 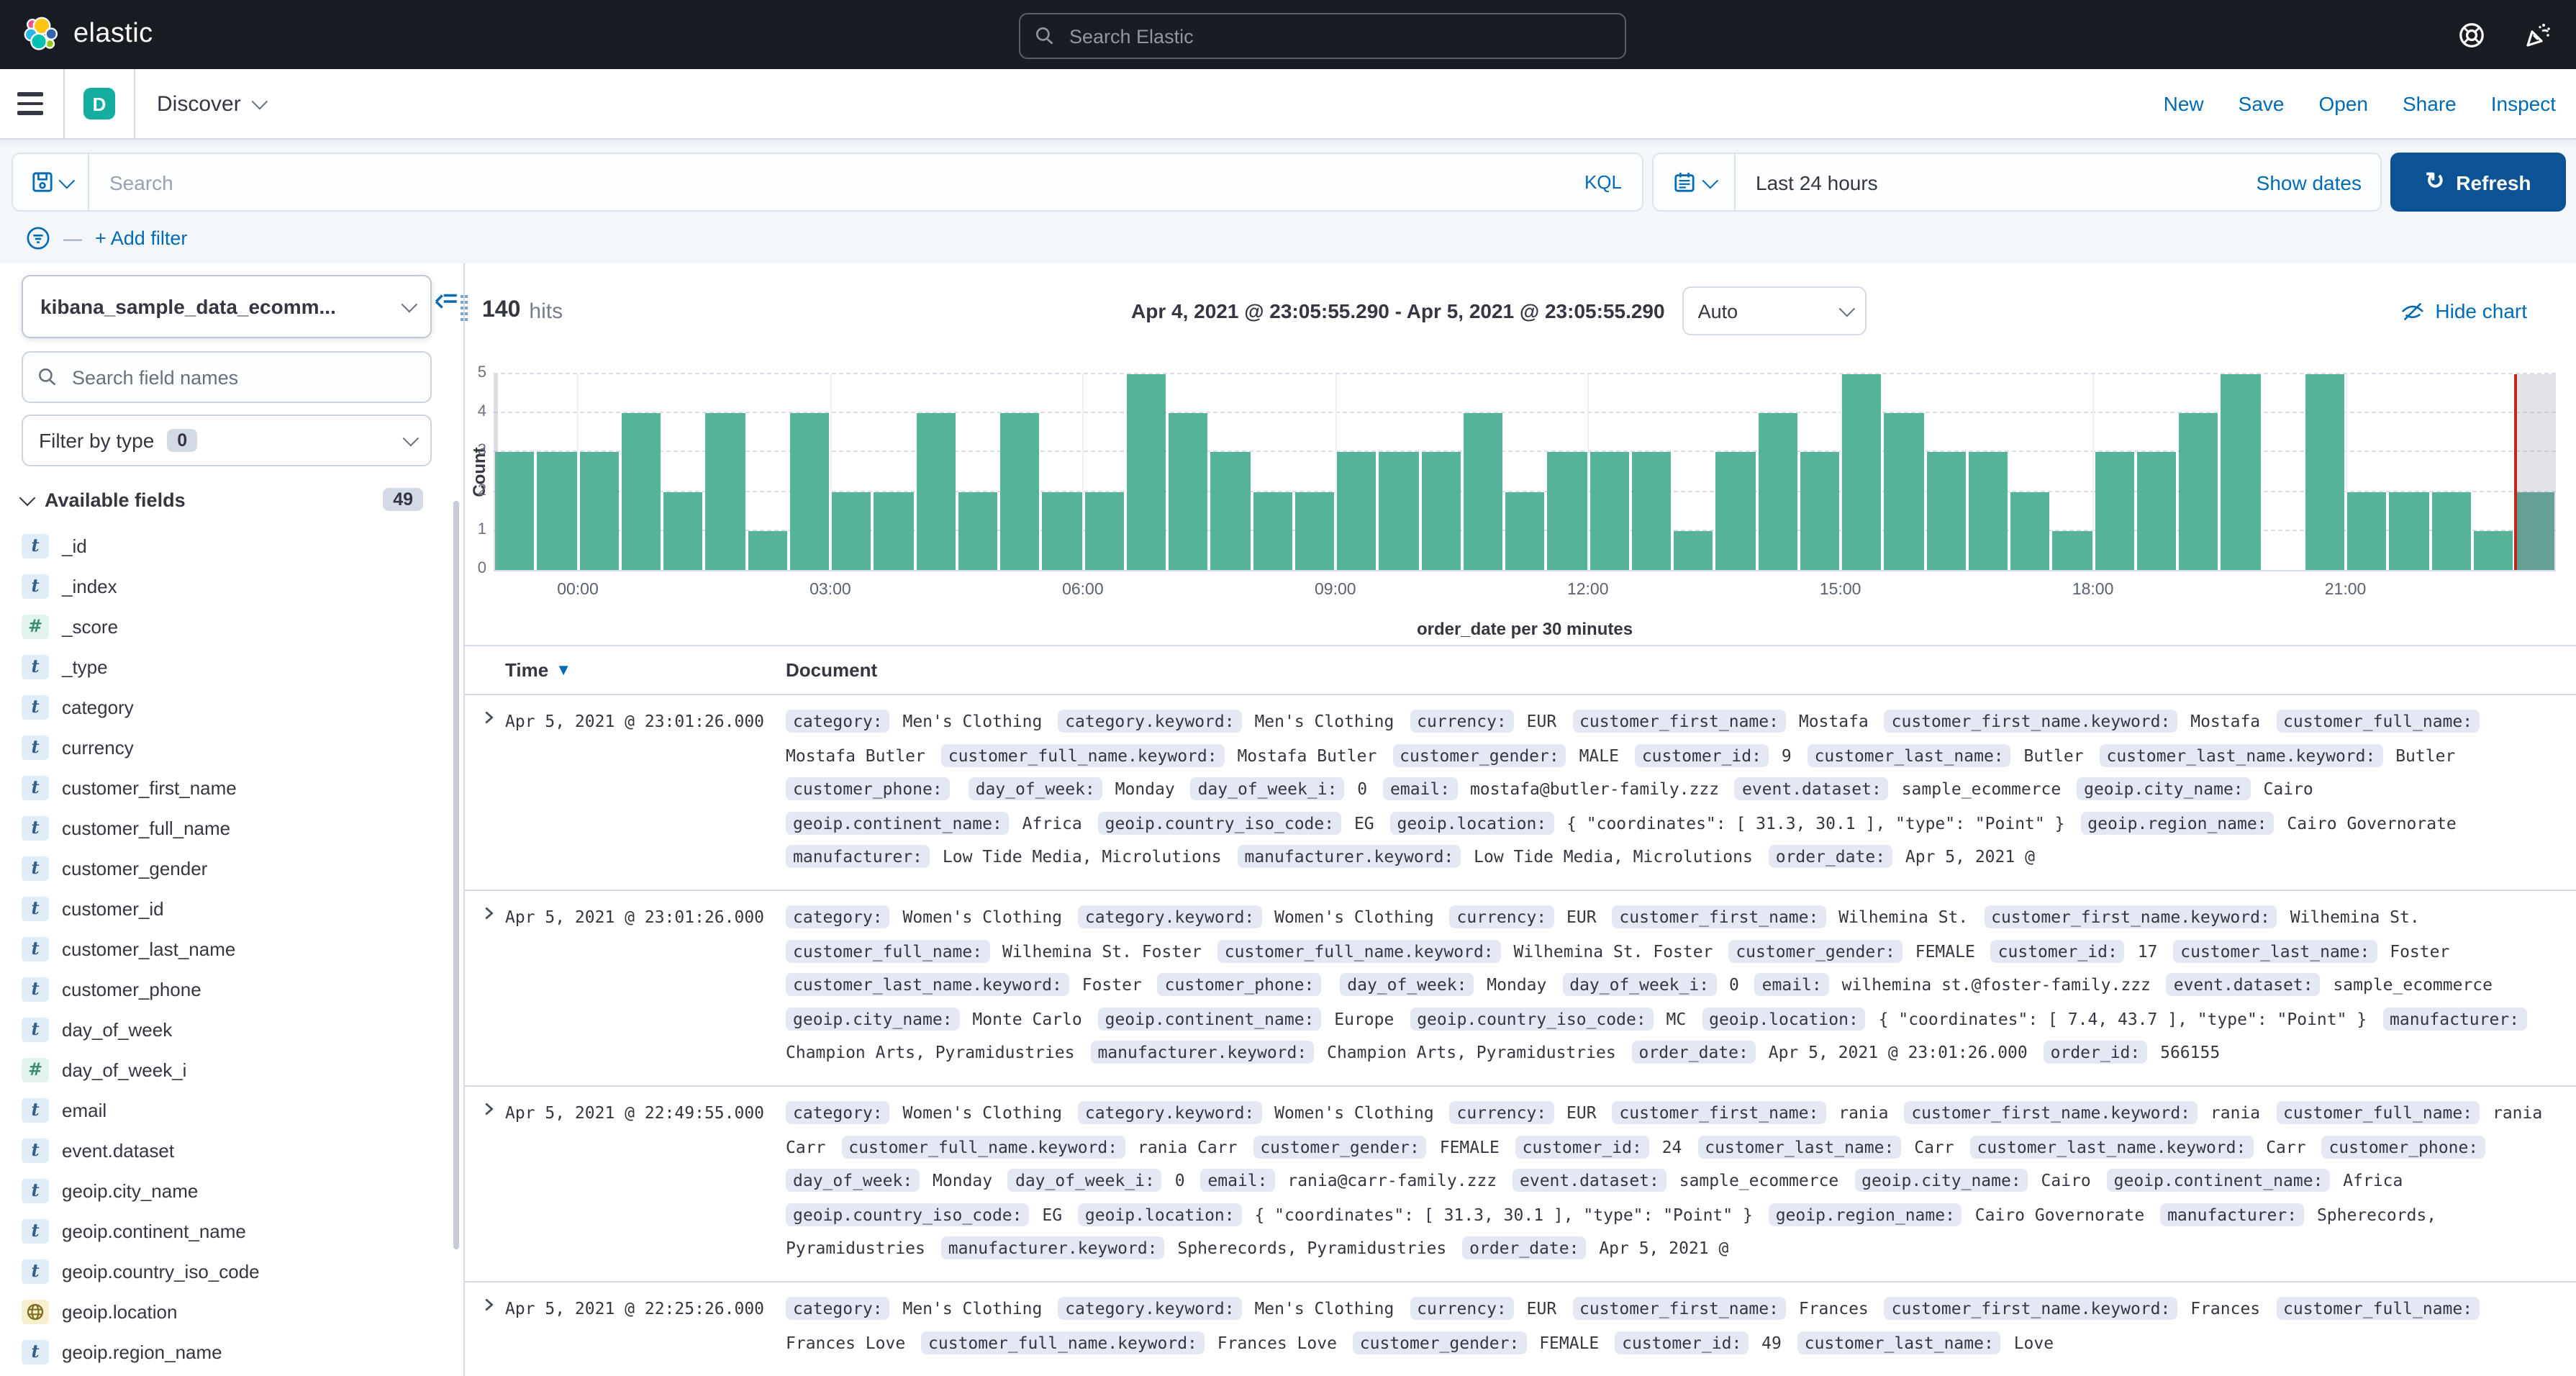 I want to click on chart-plot-area, so click(x=1525, y=472).